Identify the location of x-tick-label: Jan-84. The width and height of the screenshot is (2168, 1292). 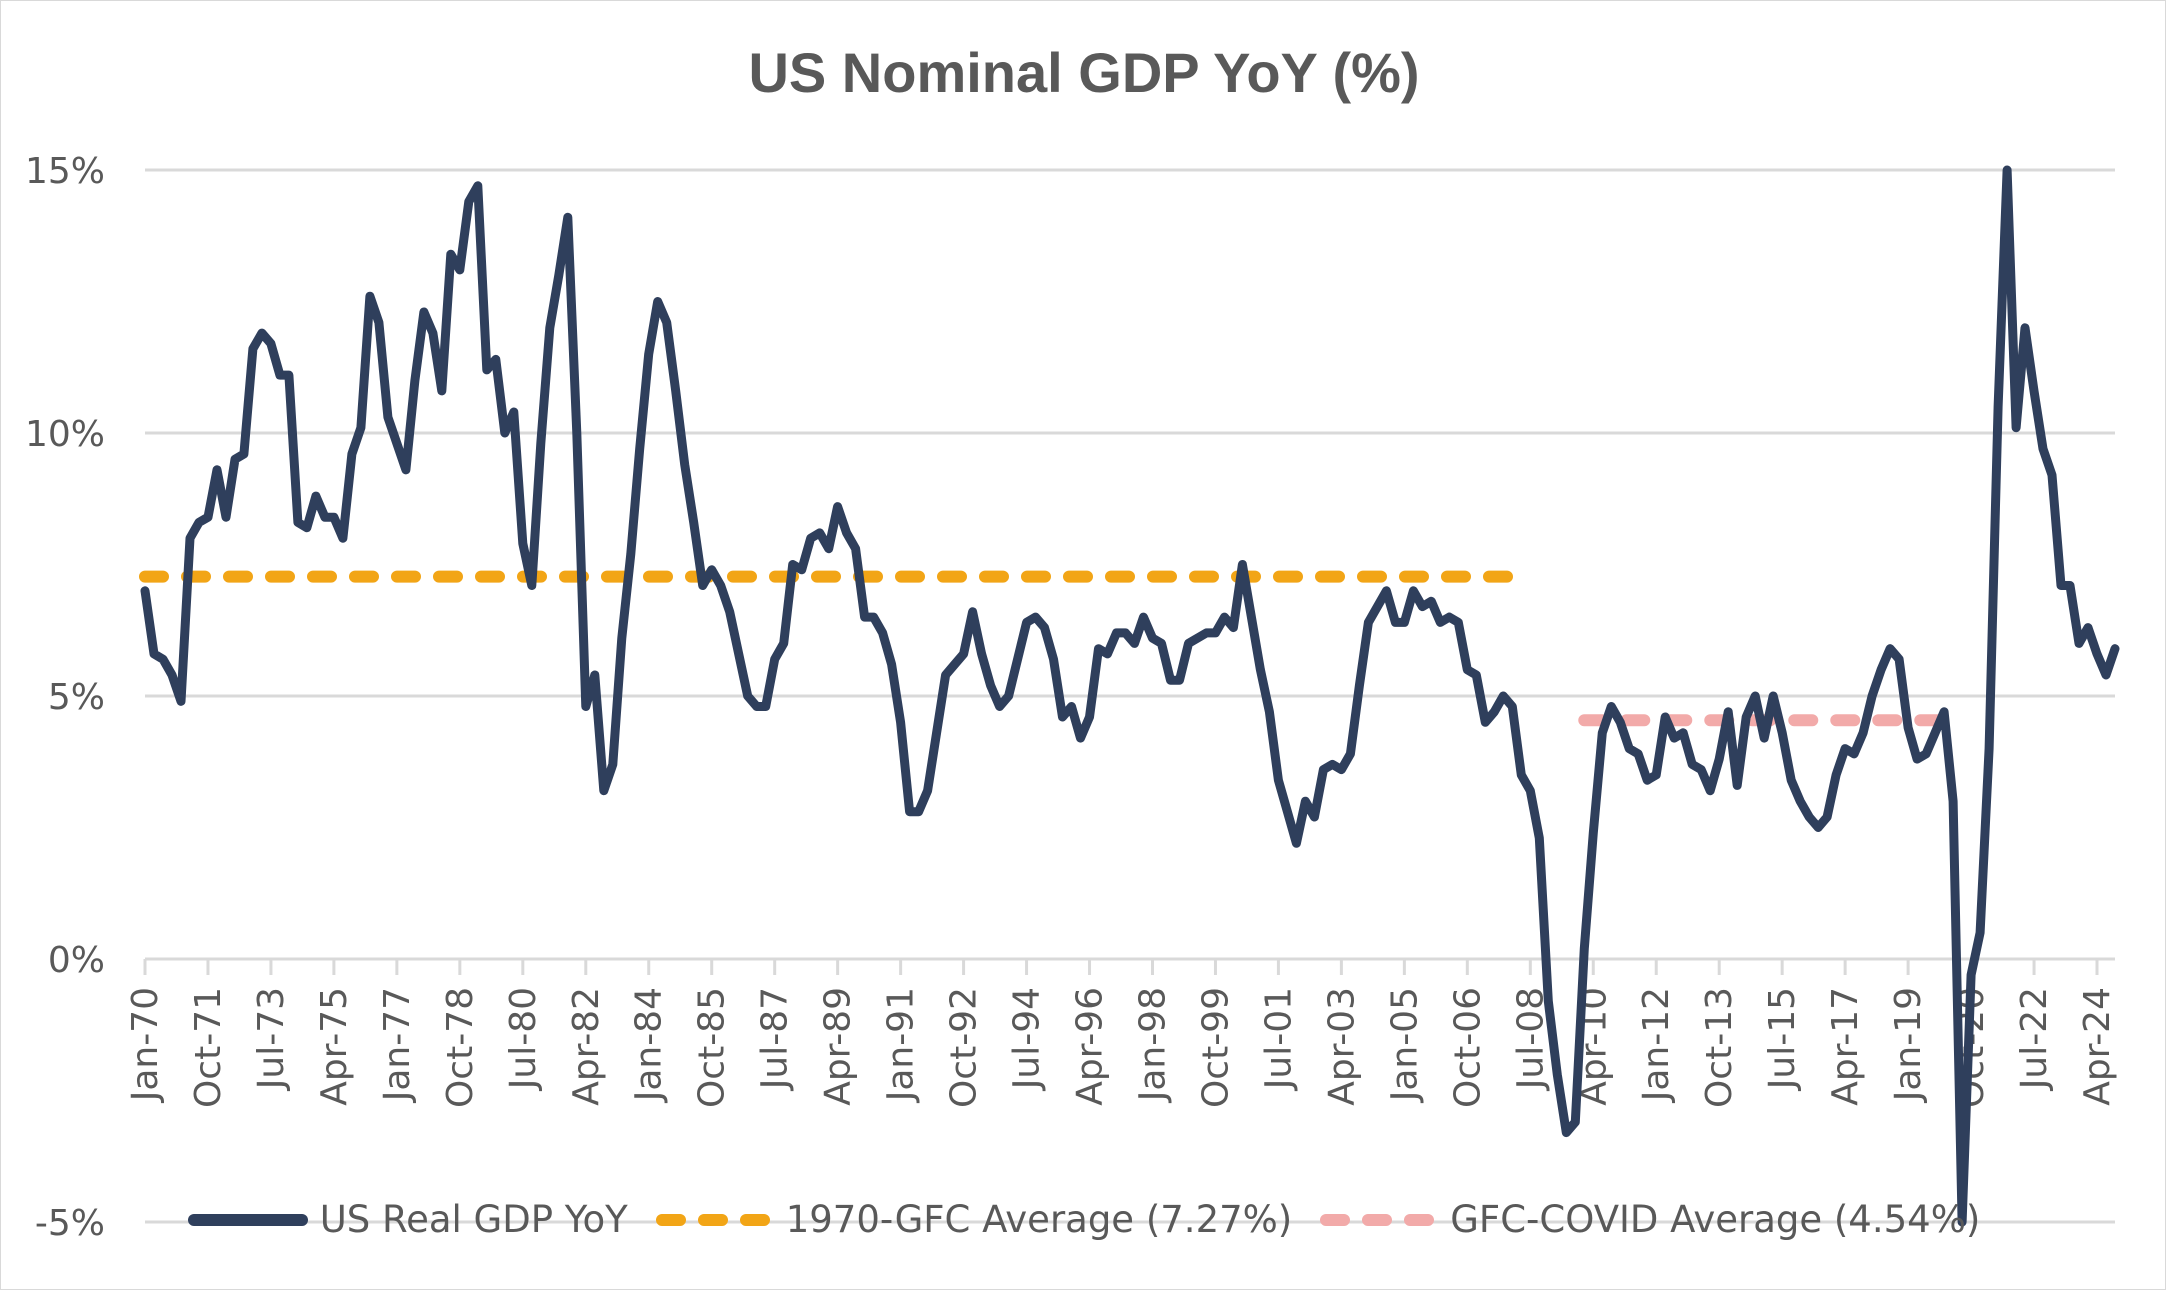
(649, 1045).